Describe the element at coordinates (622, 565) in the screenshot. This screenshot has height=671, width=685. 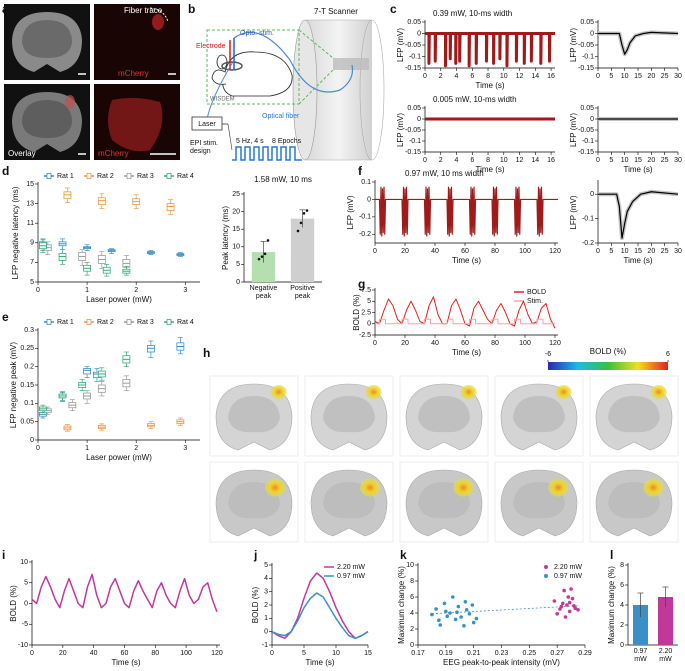
I see `y-tick-label: 8` at that location.